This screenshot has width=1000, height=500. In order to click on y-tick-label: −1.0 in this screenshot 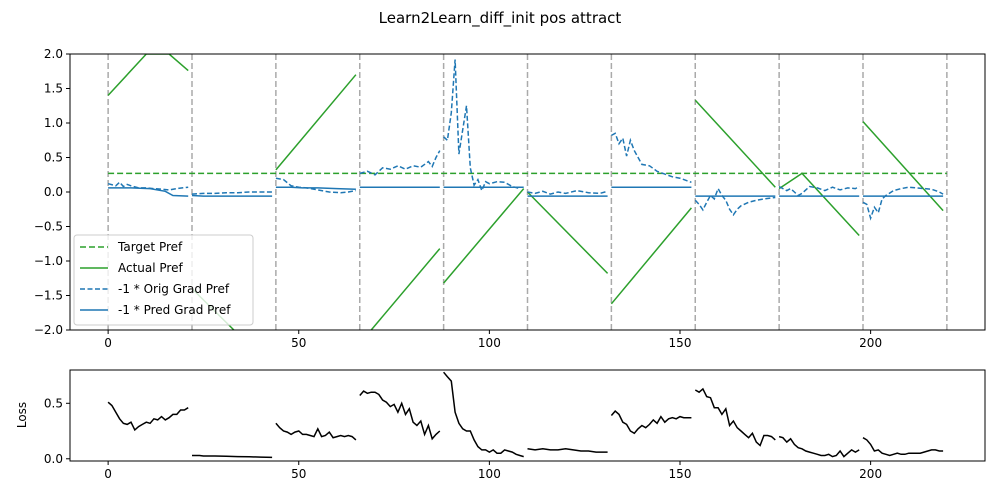, I will do `click(48, 261)`.